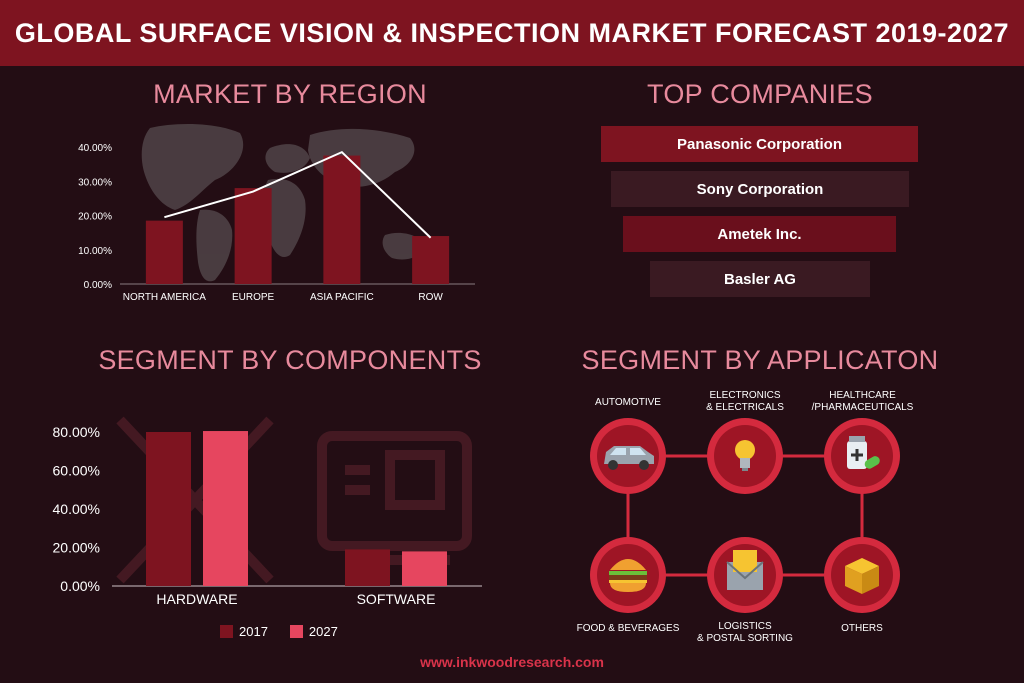 Image resolution: width=1024 pixels, height=683 pixels. I want to click on components-y-tick-label: 0.00%, so click(80, 586).